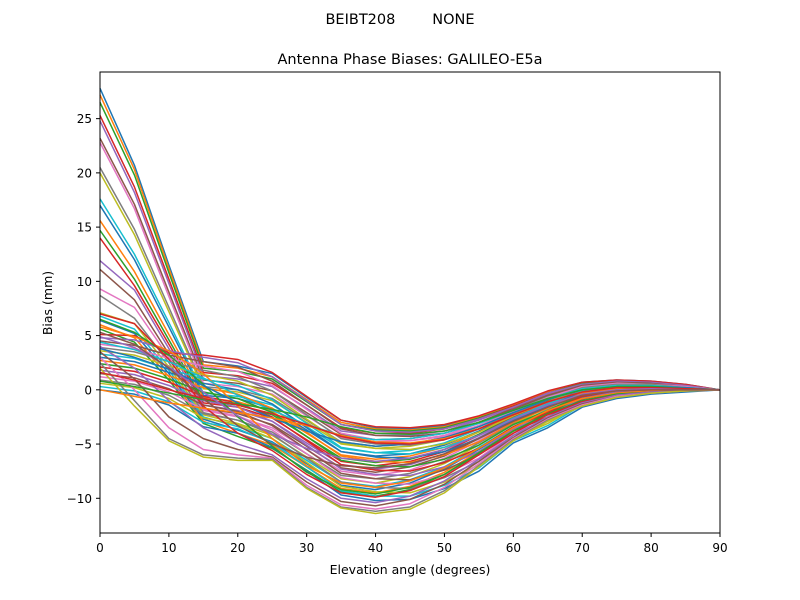 This screenshot has height=600, width=800. Describe the element at coordinates (84, 228) in the screenshot. I see `y-tick-label: 15` at that location.